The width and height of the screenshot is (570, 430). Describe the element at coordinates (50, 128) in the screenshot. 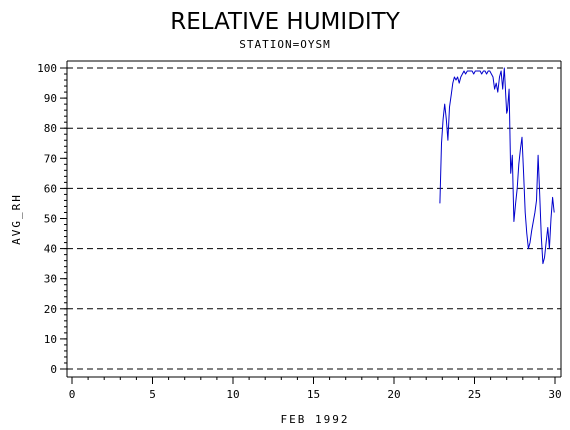

I see `y-tick-label-80: 80` at that location.